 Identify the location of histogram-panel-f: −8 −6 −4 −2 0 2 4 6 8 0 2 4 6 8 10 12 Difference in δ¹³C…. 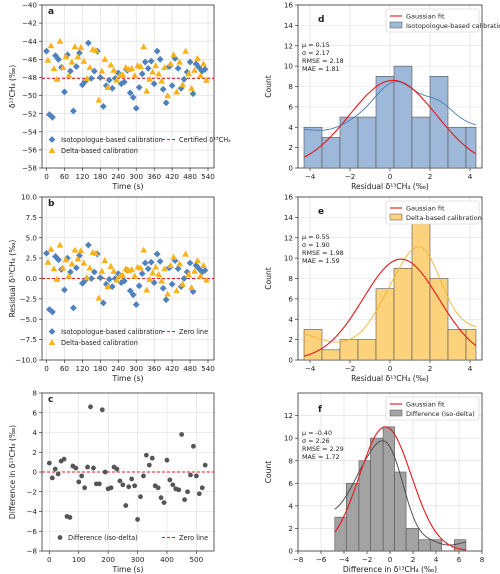
(374, 483).